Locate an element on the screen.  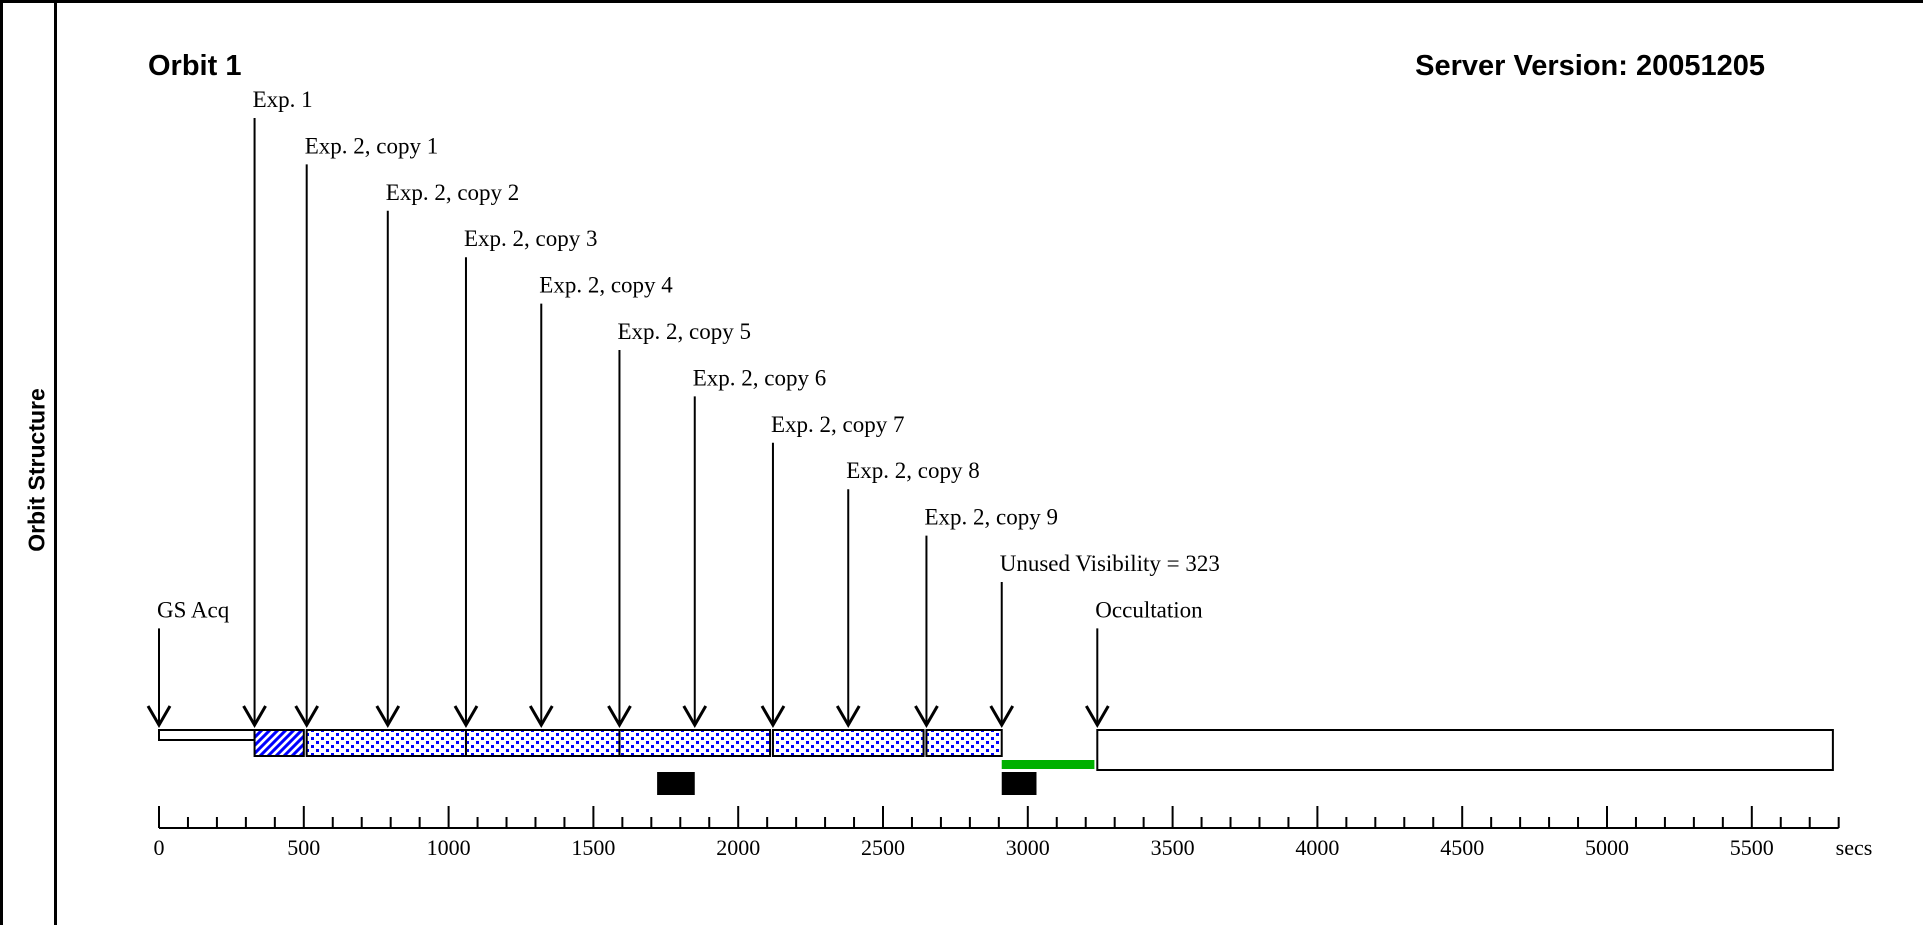
event-label: Exp. 2, copy 6 is located at coordinates (760, 377).